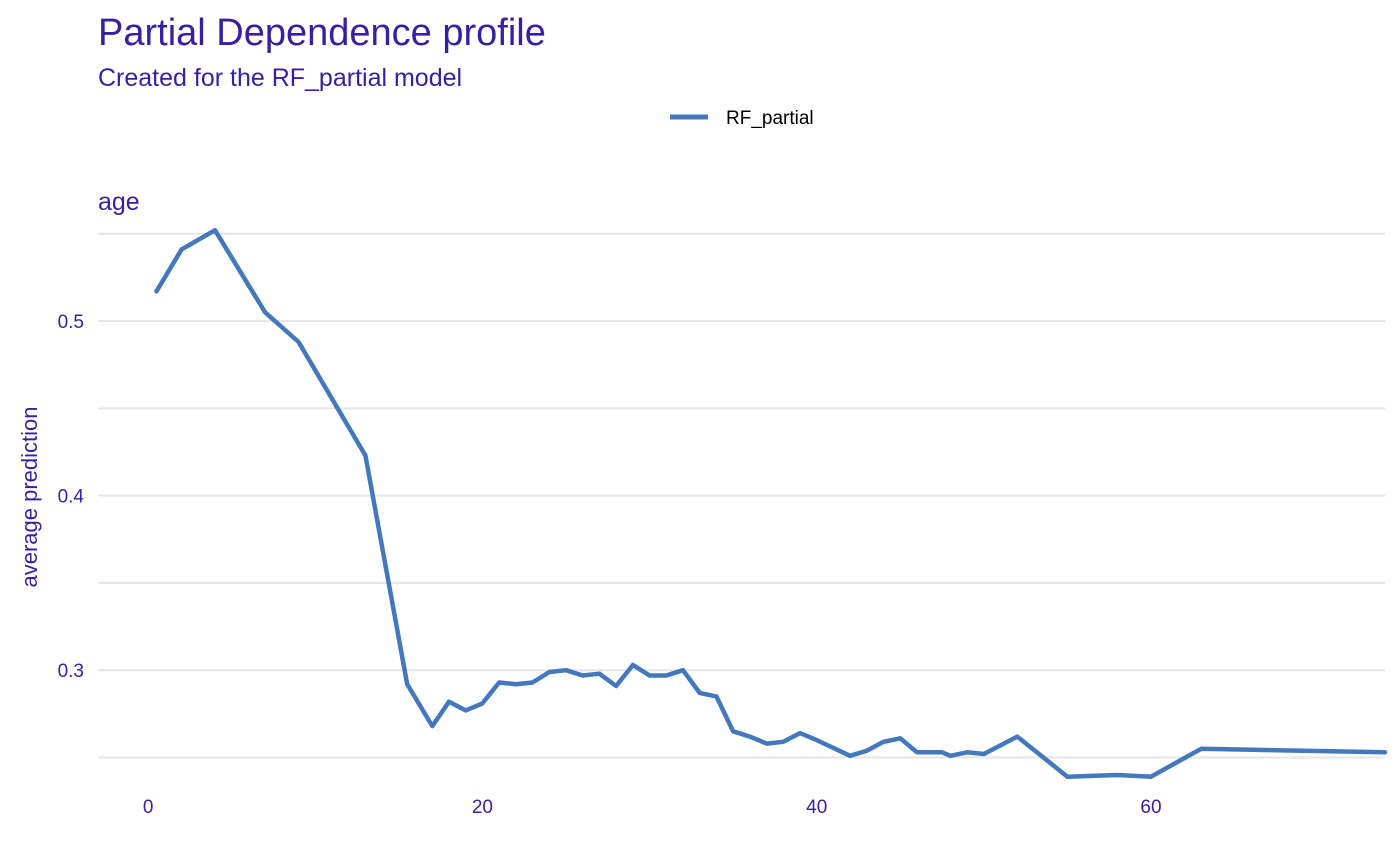  I want to click on y-tick-labels: 0.3 0.4 0.5, so click(71, 497).